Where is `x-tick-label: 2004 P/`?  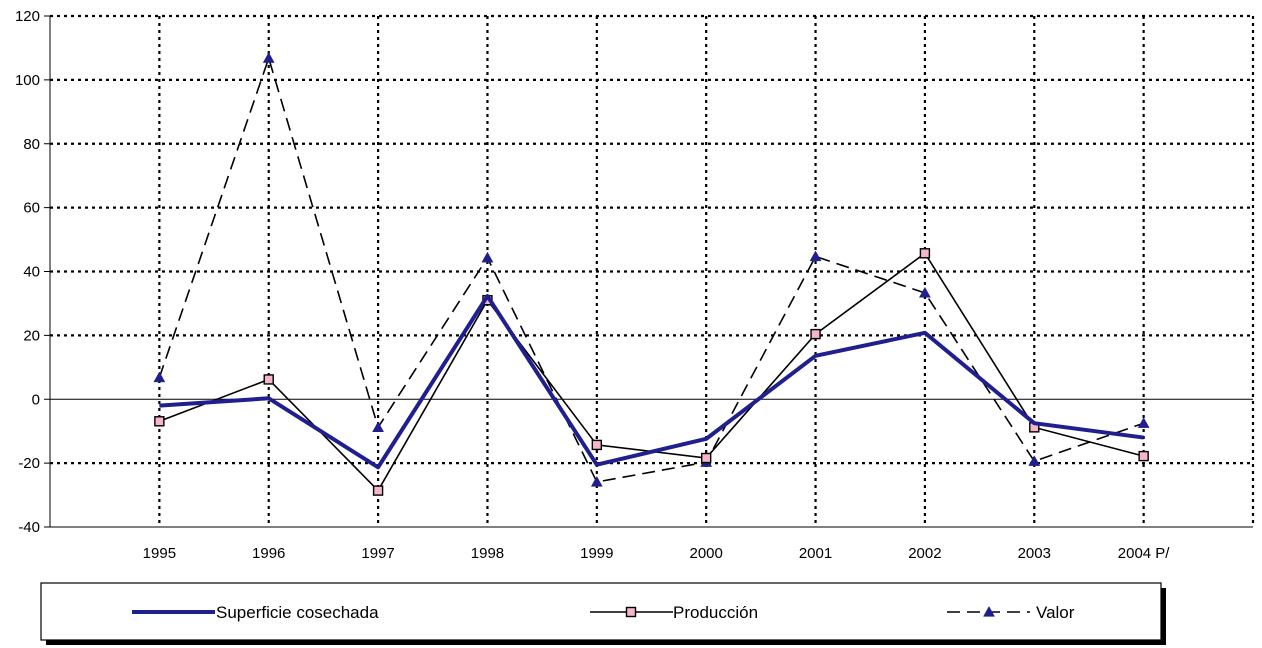
x-tick-label: 2004 P/ is located at coordinates (1144, 553).